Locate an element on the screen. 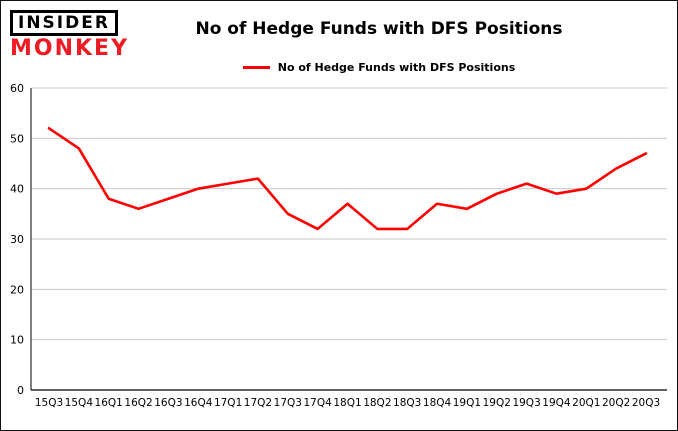 The width and height of the screenshot is (678, 431). x-tick-label: 18Q3 is located at coordinates (407, 403).